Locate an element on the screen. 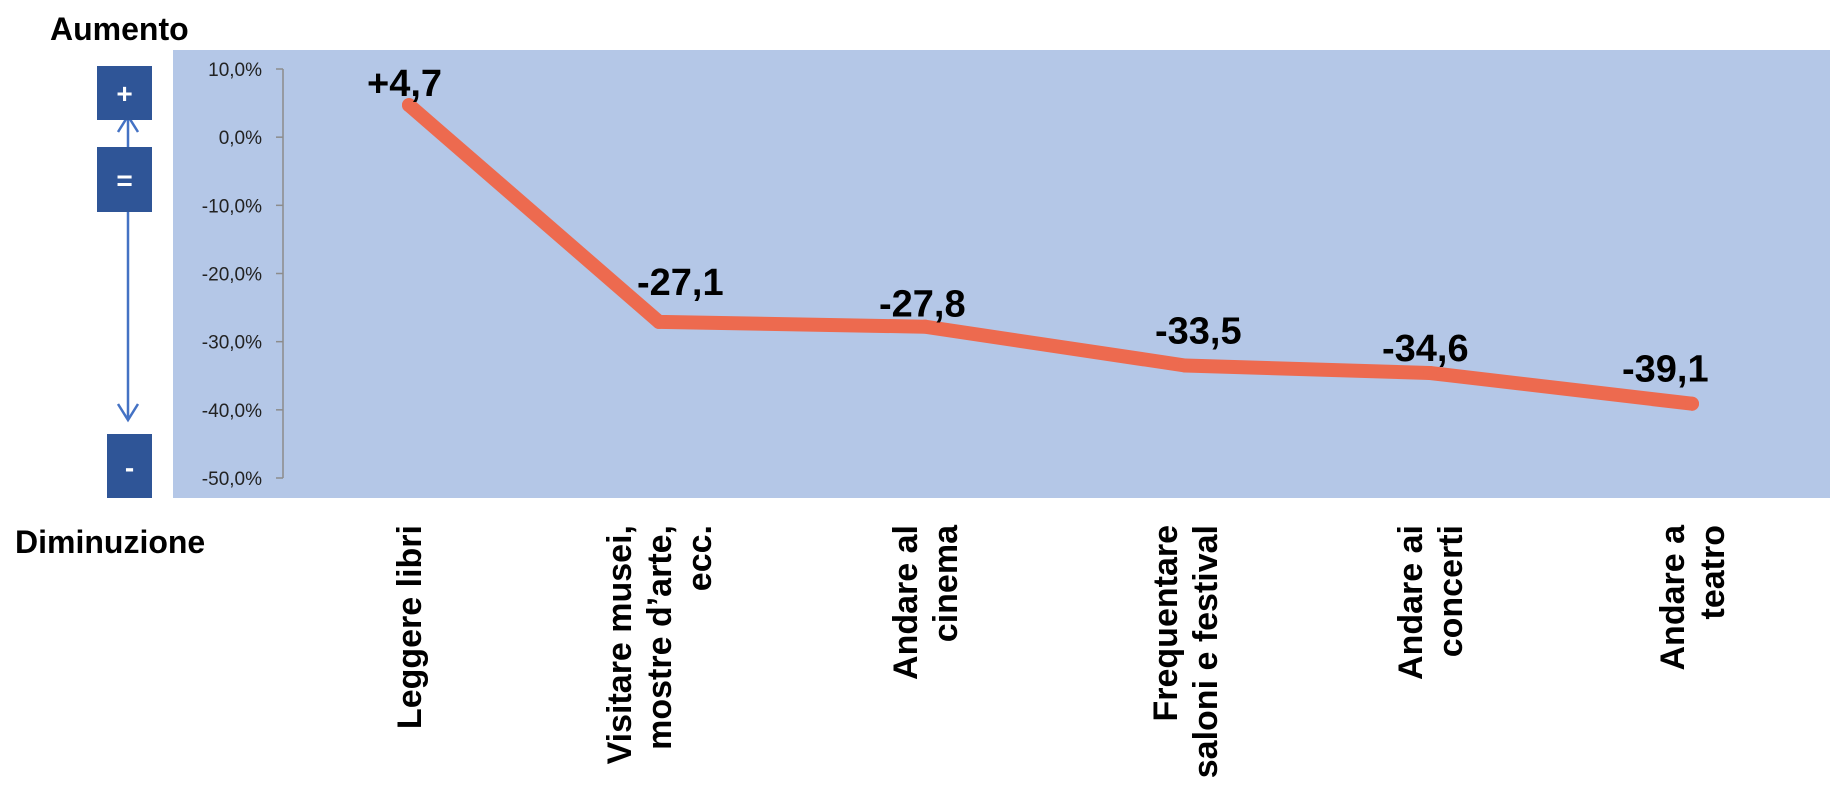 The width and height of the screenshot is (1830, 788). data-label: -27,8 is located at coordinates (922, 305).